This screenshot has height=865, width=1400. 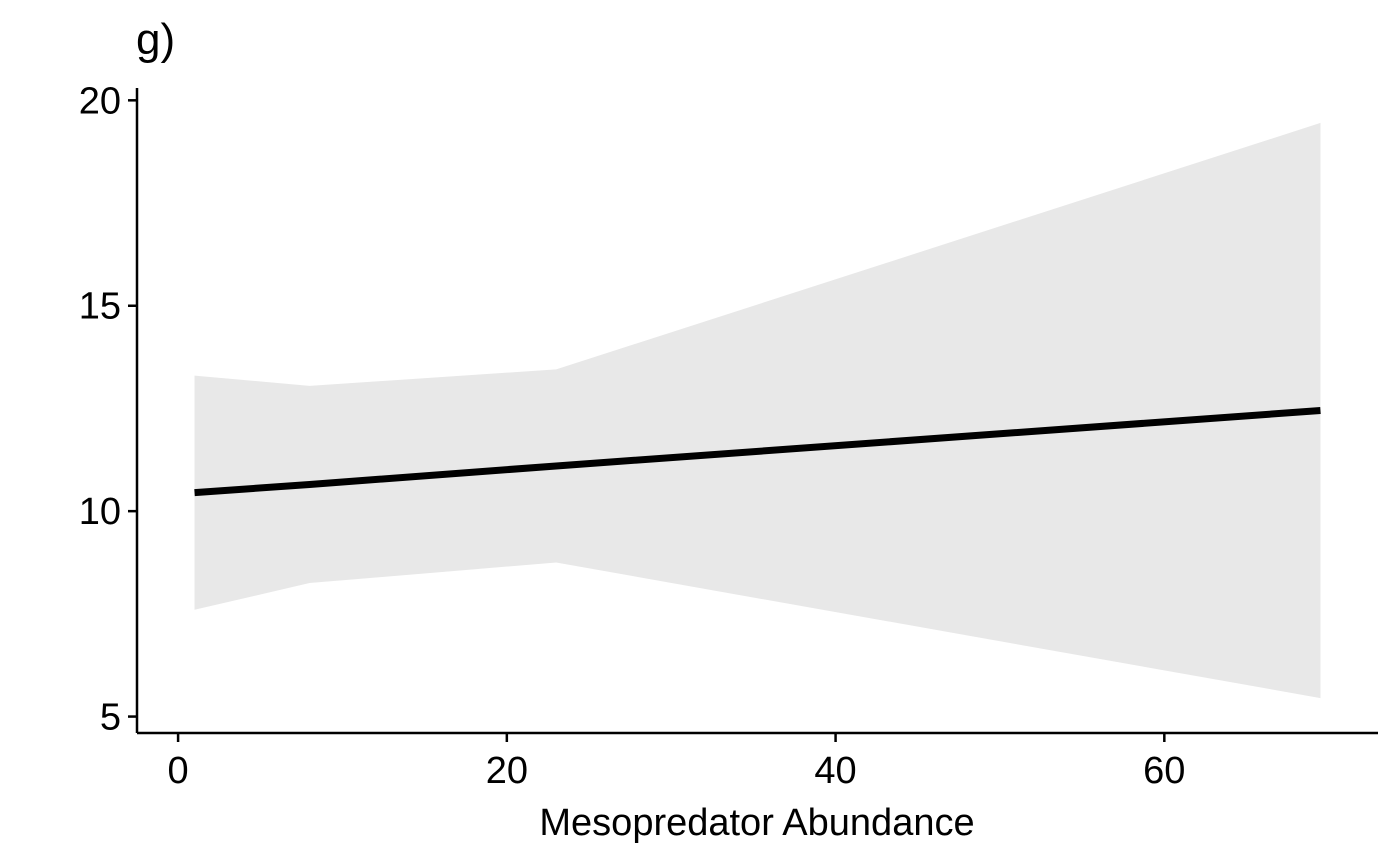 I want to click on series-line-layer, so click(x=757, y=452).